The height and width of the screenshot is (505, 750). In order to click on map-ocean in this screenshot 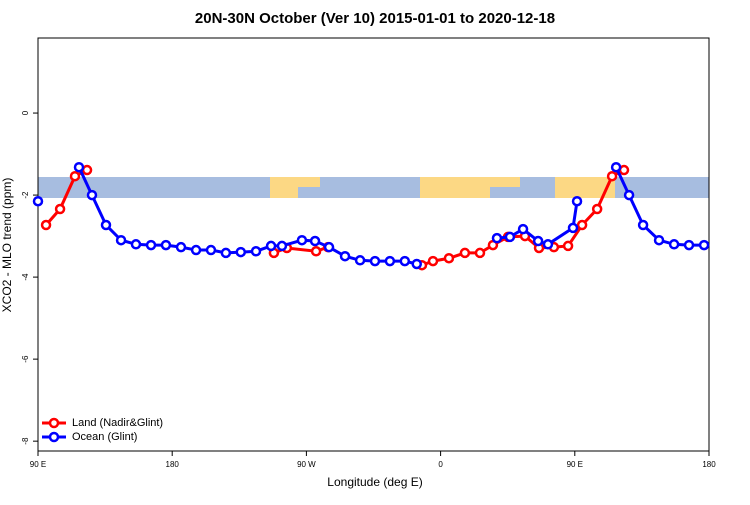, I will do `click(373, 187)`.